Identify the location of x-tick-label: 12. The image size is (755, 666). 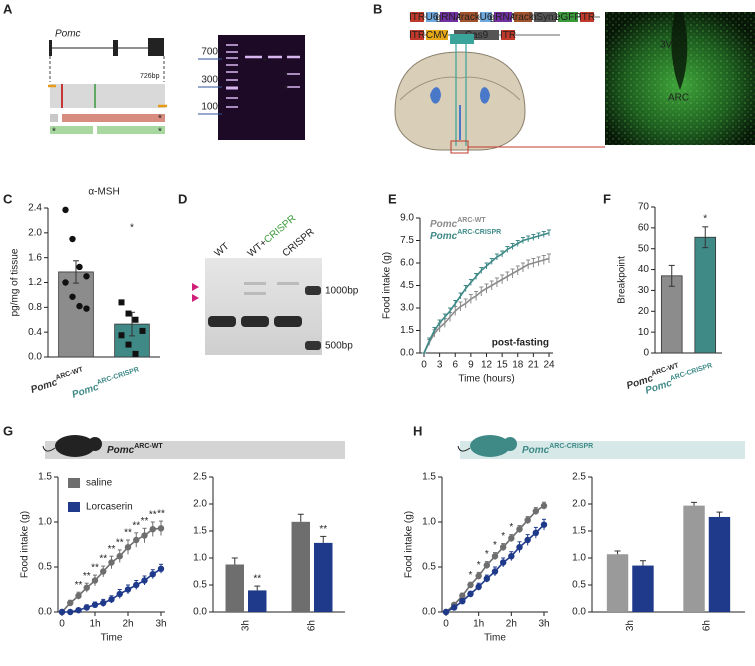
(487, 365).